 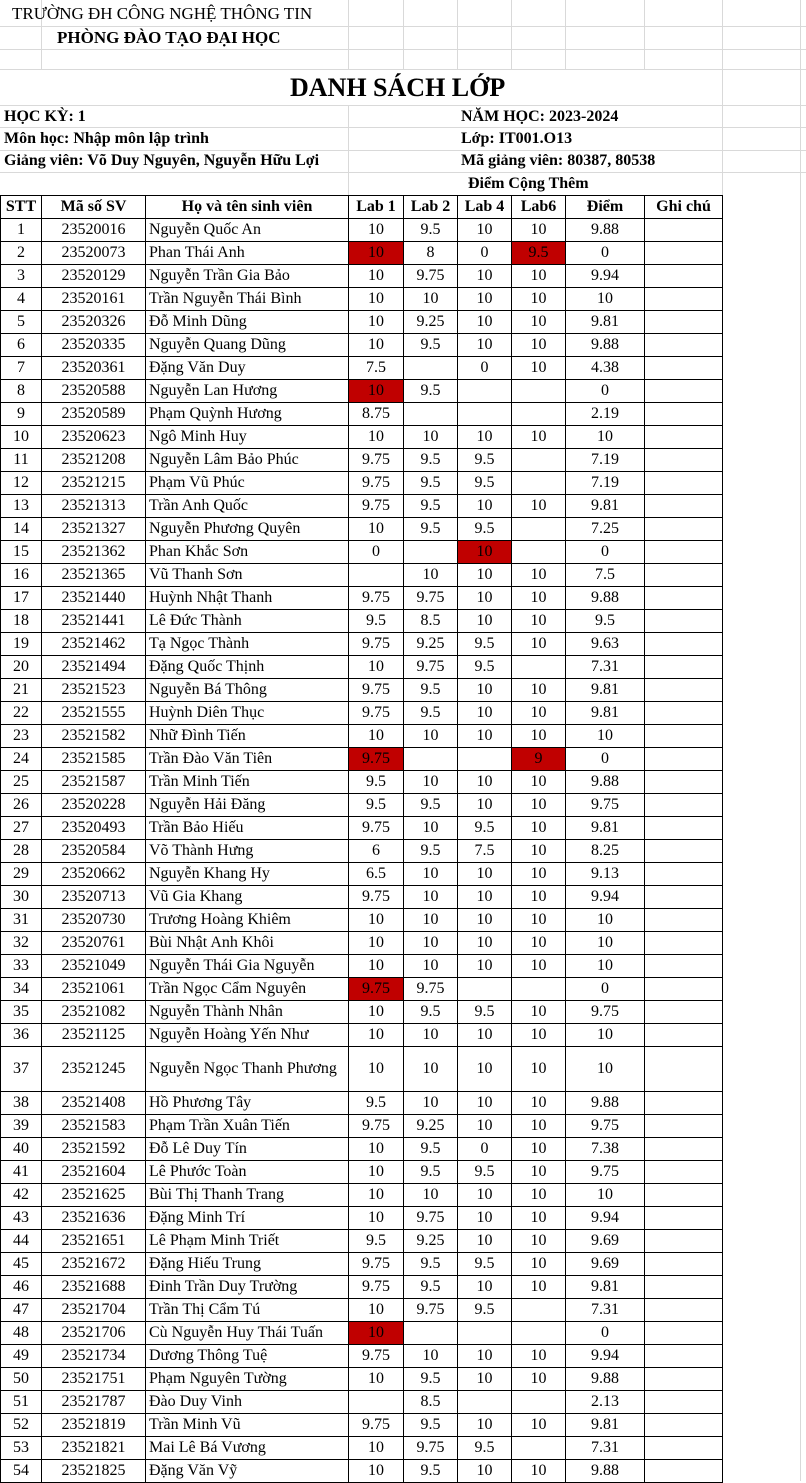 What do you see at coordinates (247, 1103) in the screenshot?
I see `student-name-cell: Hồ Phương Tây` at bounding box center [247, 1103].